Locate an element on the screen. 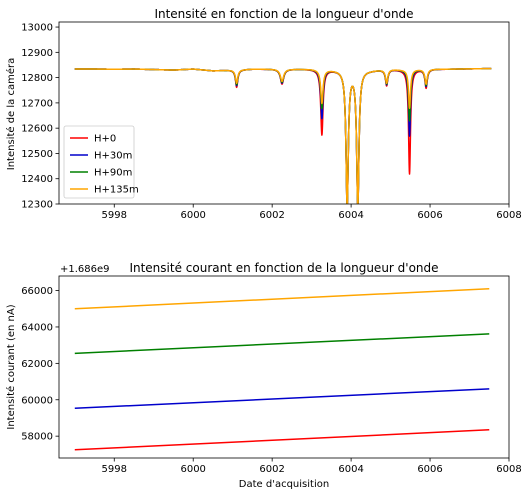  series-line-h-135m is located at coordinates (282, 298).